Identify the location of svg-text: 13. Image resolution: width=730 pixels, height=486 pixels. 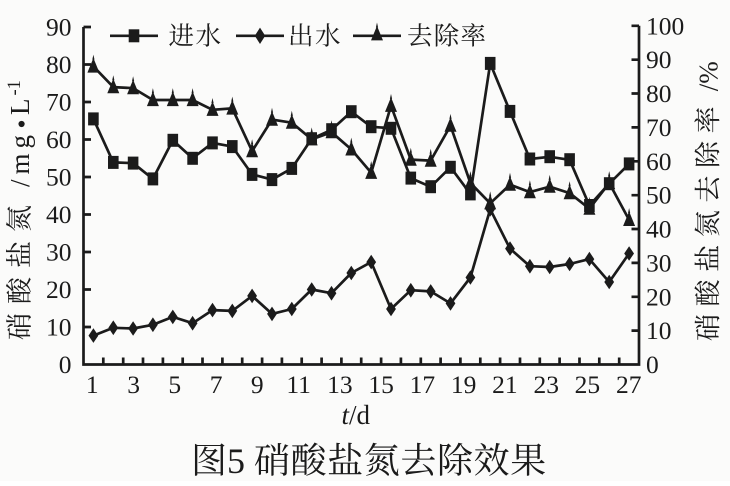
(340, 384).